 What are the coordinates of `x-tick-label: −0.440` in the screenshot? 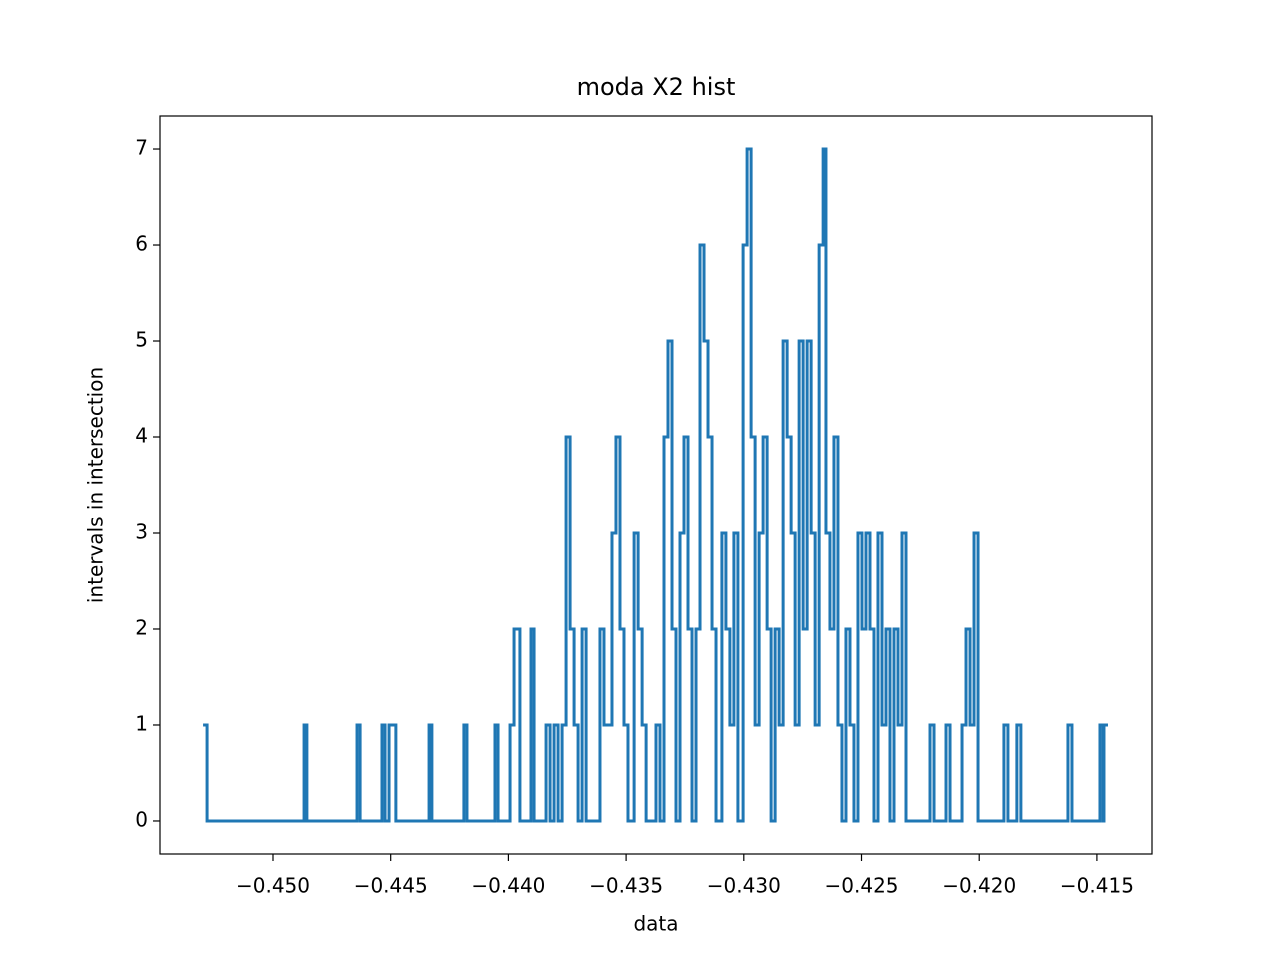 It's located at (508, 886).